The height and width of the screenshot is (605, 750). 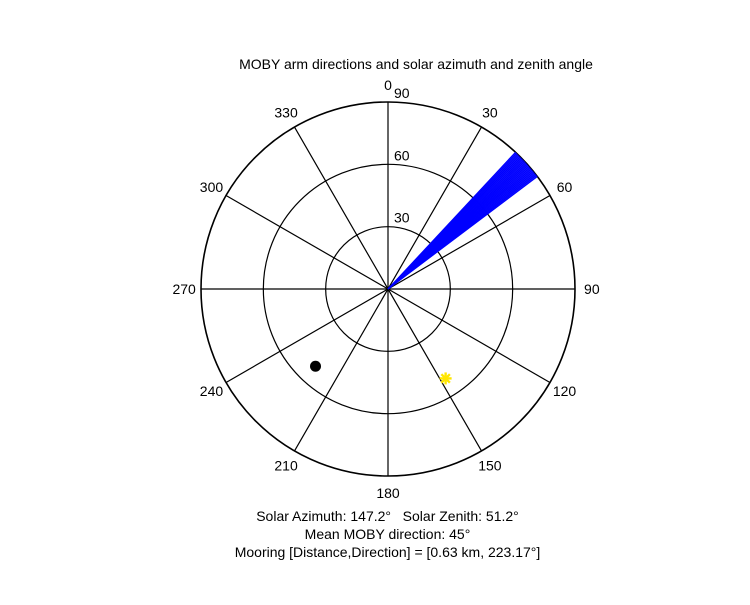 What do you see at coordinates (388, 493) in the screenshot?
I see `angle-tick-180: 180` at bounding box center [388, 493].